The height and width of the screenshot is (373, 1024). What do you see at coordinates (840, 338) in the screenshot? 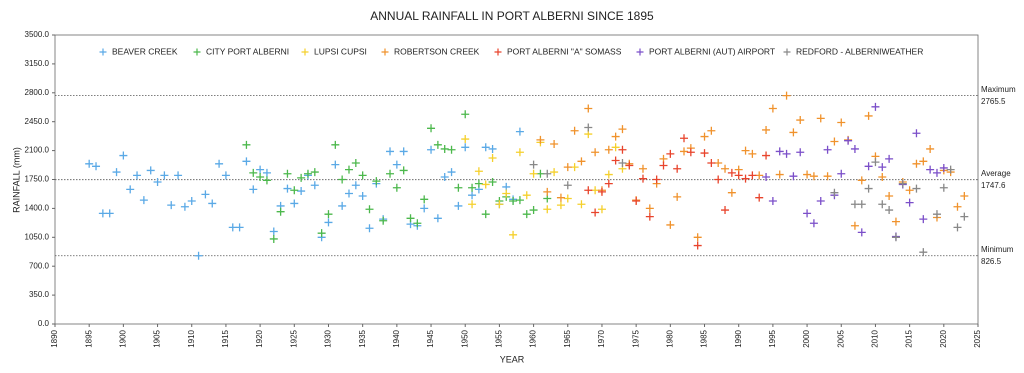
I see `x-tick-label: 2005` at bounding box center [840, 338].